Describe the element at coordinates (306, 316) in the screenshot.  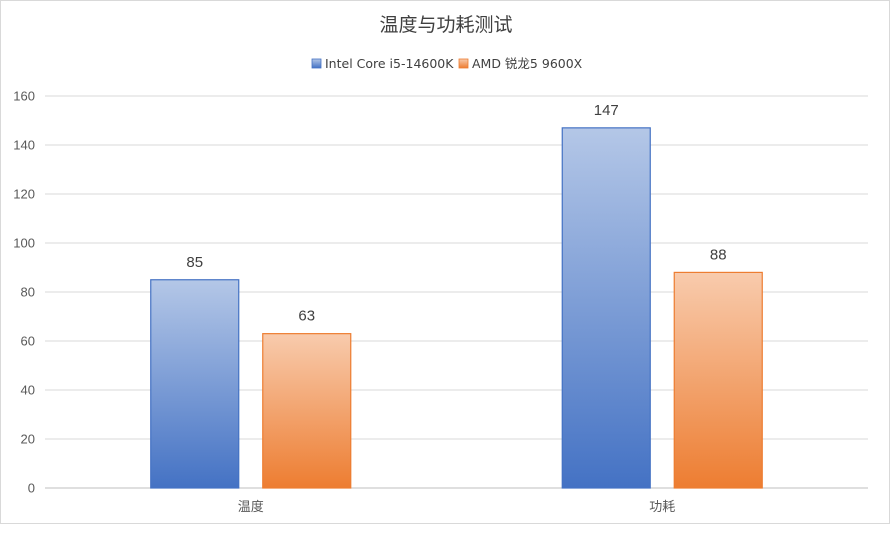
I see `data-label: 63` at that location.